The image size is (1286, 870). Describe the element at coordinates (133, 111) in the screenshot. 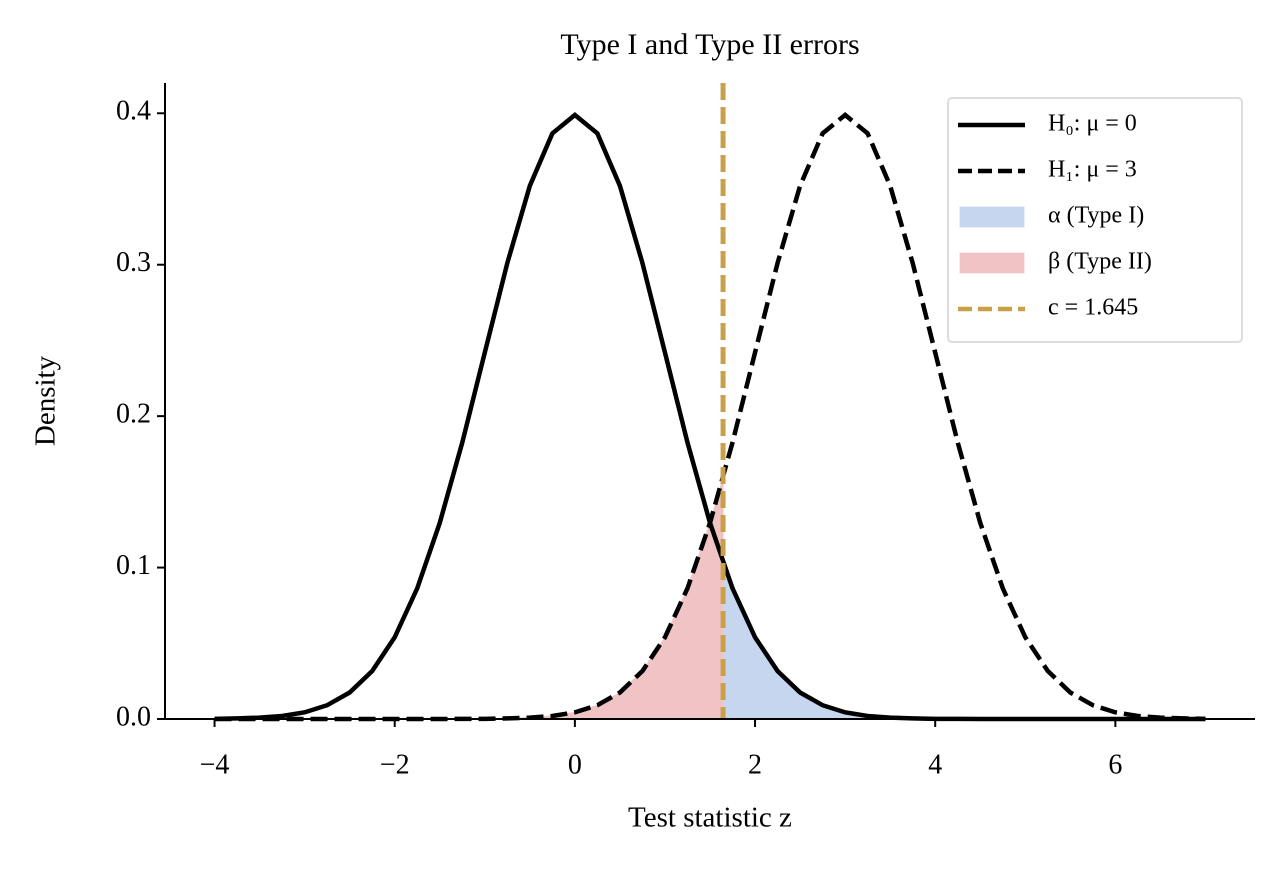

I see `y-tick-label: 0.4` at that location.